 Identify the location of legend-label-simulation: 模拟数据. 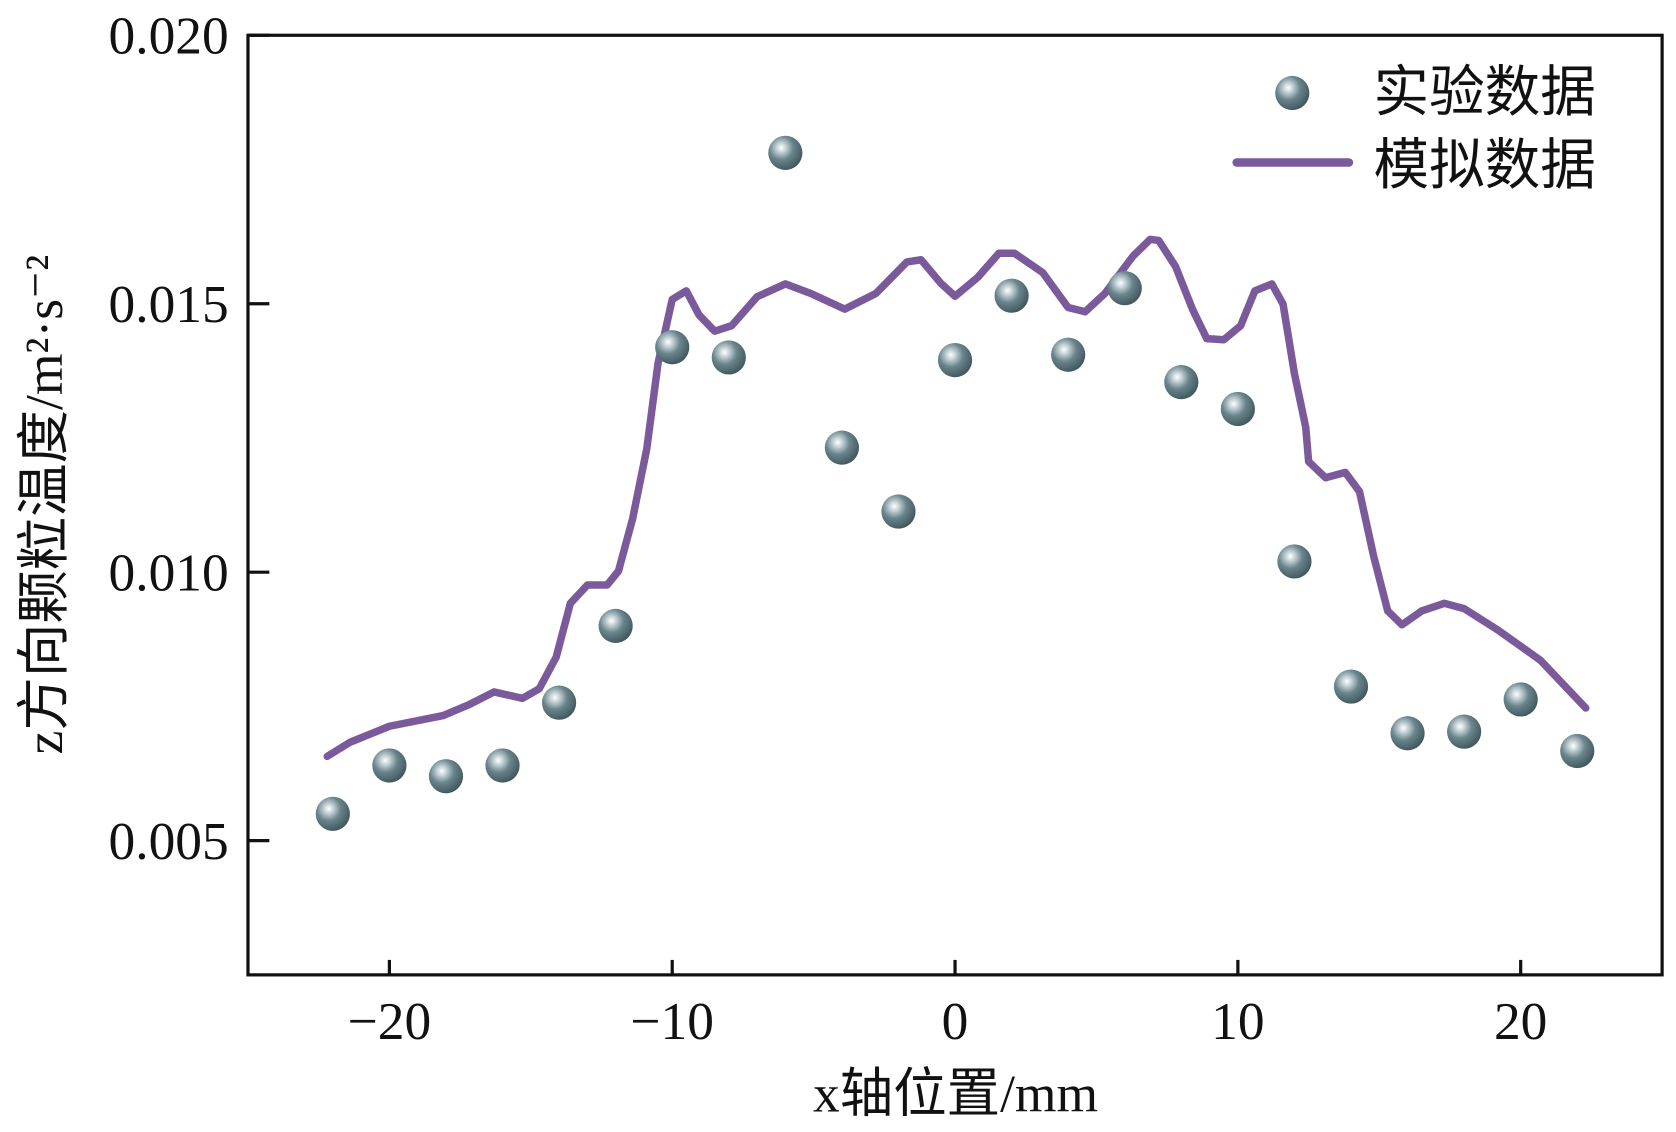
(1485, 166).